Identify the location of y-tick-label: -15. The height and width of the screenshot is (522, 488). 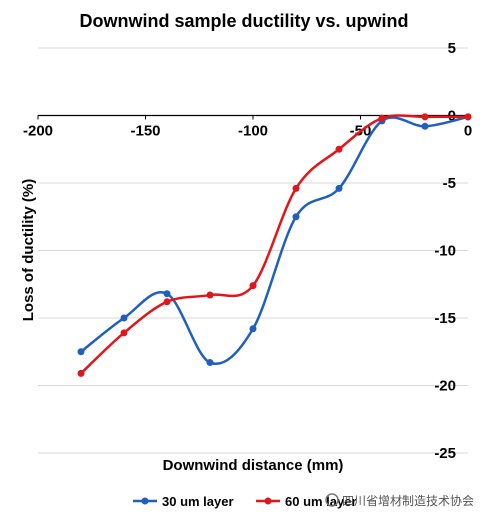
(445, 318).